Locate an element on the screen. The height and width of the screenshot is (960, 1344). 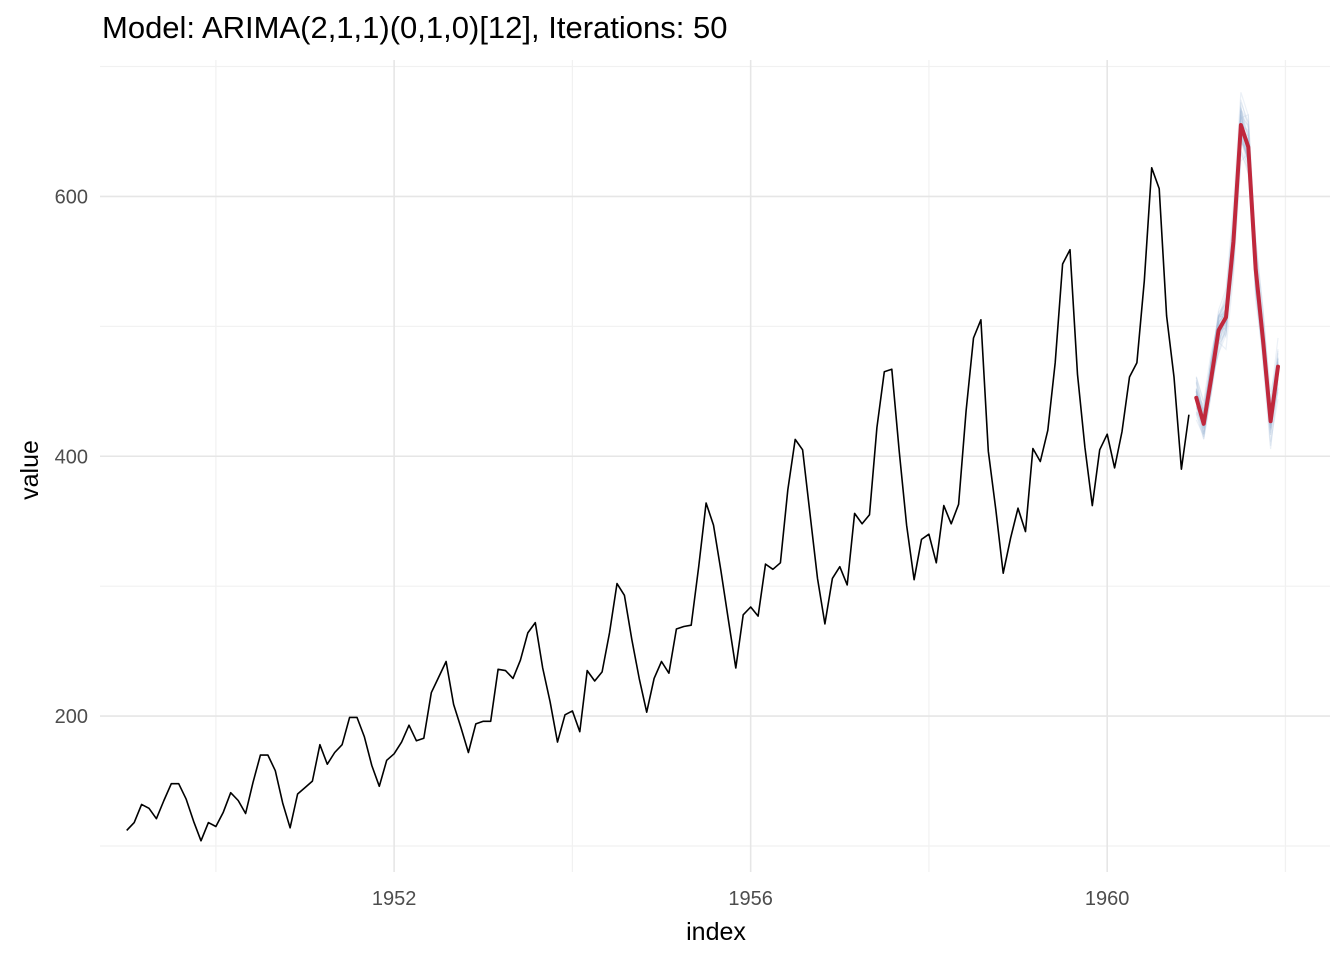
x-axis-ticks: 1952 1956 1960 is located at coordinates (751, 899).